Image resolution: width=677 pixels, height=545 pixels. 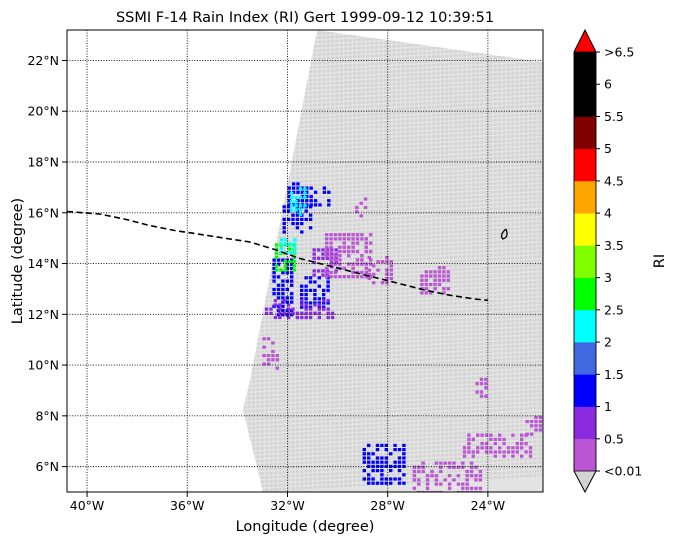 What do you see at coordinates (608, 406) in the screenshot?
I see `colorbar-tick-label: 1` at bounding box center [608, 406].